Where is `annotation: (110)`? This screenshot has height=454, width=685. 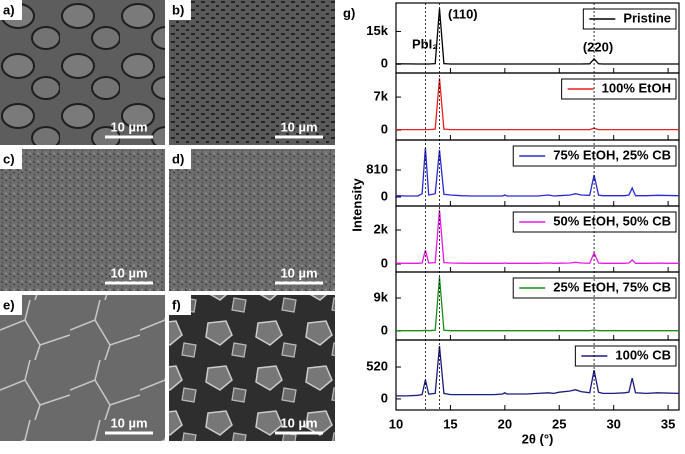
annotation: (110) is located at coordinates (463, 13).